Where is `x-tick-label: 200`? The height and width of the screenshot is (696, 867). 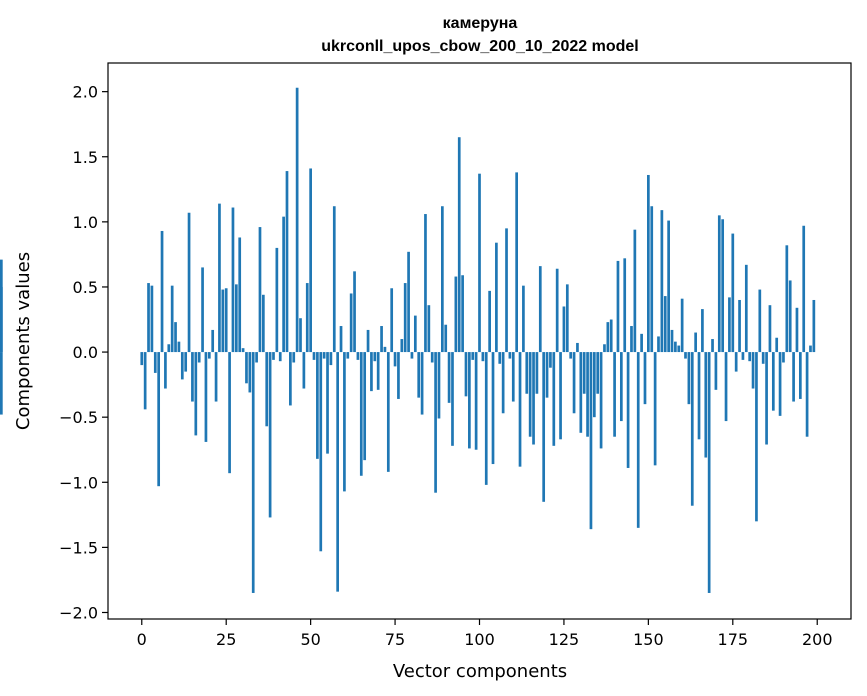
x-tick-label: 200 is located at coordinates (817, 639).